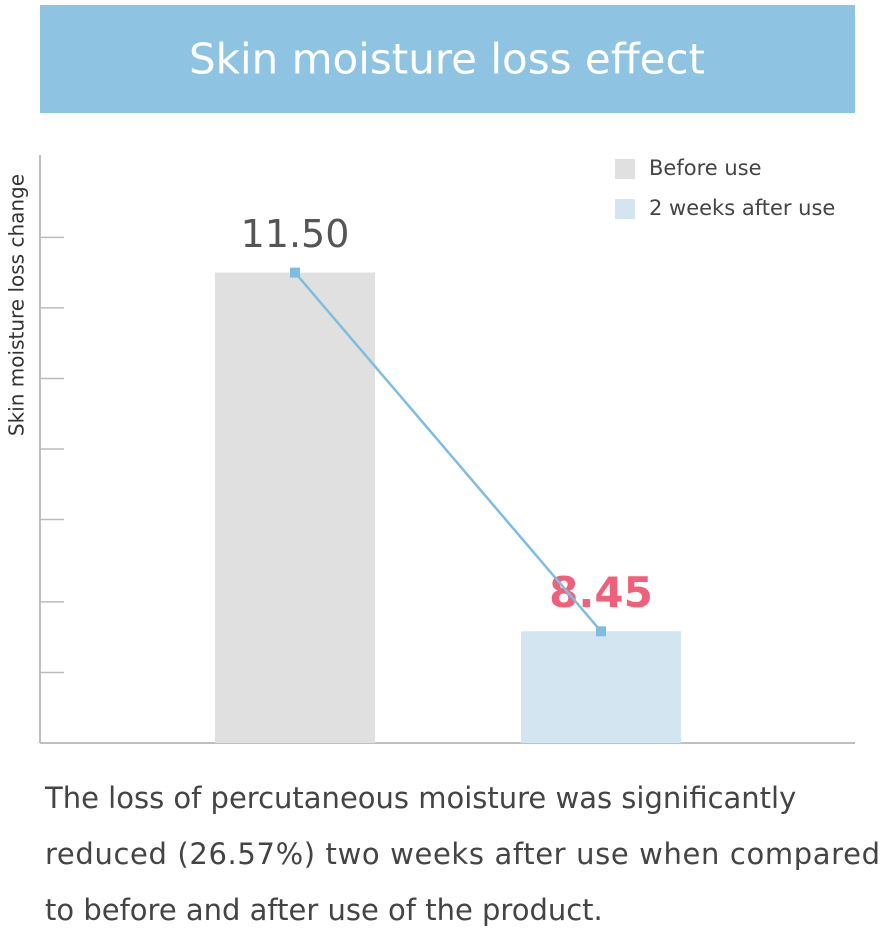 Image resolution: width=885 pixels, height=934 pixels. What do you see at coordinates (742, 208) in the screenshot?
I see `legend-label: 2 weeks after use` at bounding box center [742, 208].